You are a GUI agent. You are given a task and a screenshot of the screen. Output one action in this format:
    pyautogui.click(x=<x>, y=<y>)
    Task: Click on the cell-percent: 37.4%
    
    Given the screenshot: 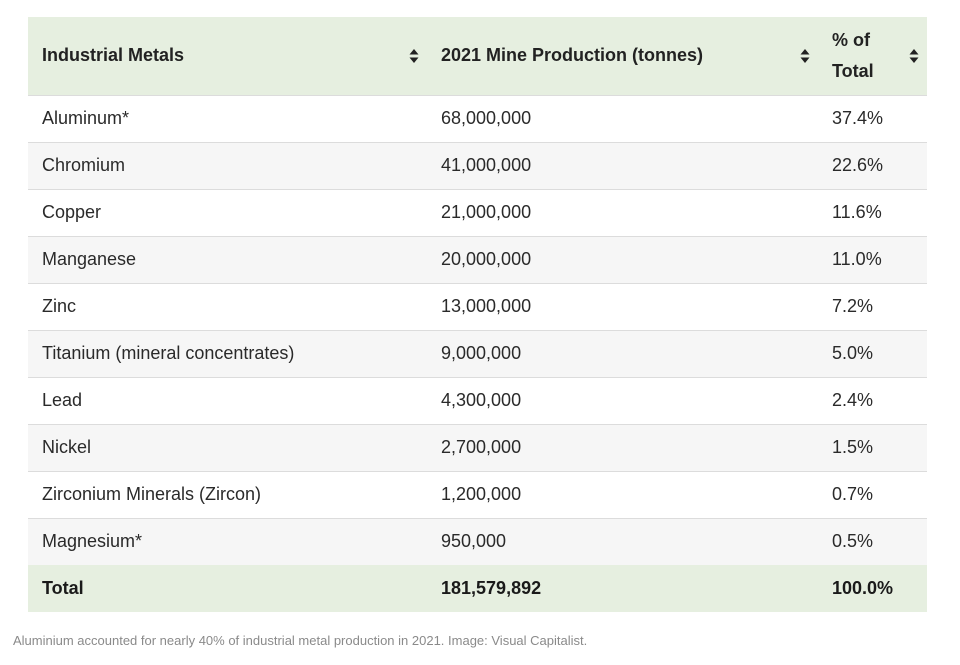 What is the action you would take?
    pyautogui.click(x=858, y=118)
    